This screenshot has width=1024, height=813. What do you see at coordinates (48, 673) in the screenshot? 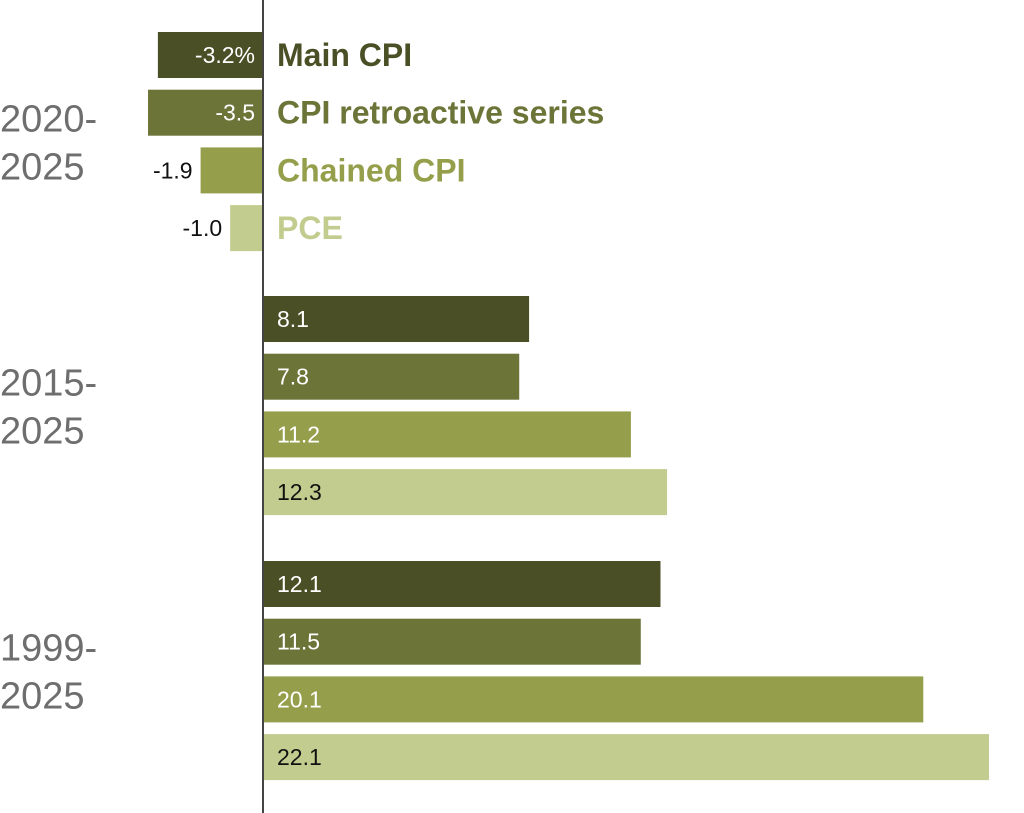
I see `group-label-2: 1999-2025` at bounding box center [48, 673].